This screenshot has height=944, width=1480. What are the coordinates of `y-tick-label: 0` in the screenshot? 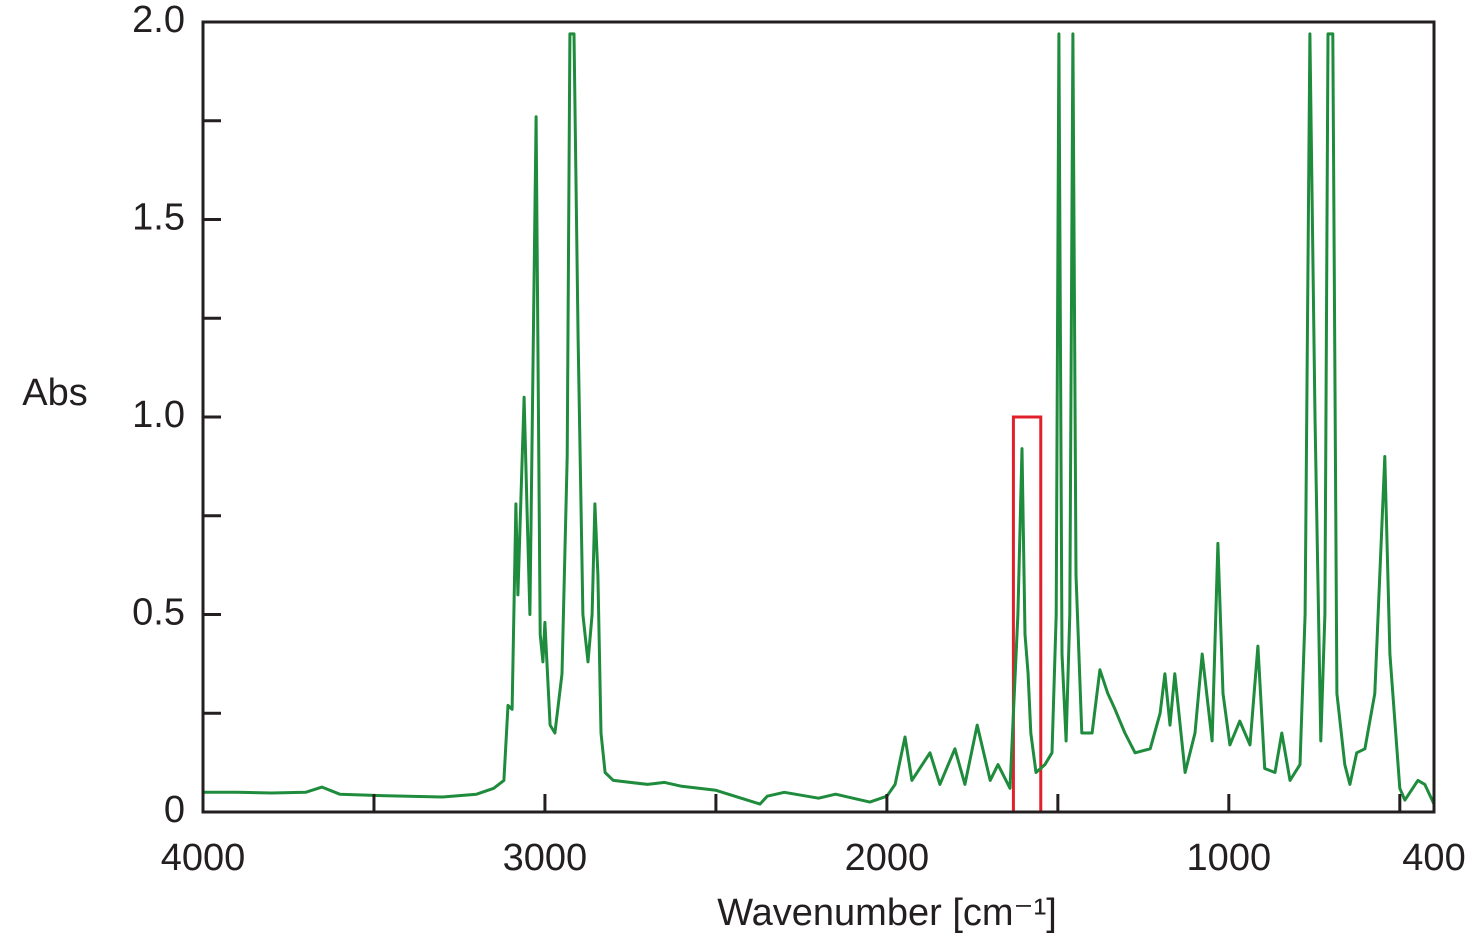 It's located at (174, 810).